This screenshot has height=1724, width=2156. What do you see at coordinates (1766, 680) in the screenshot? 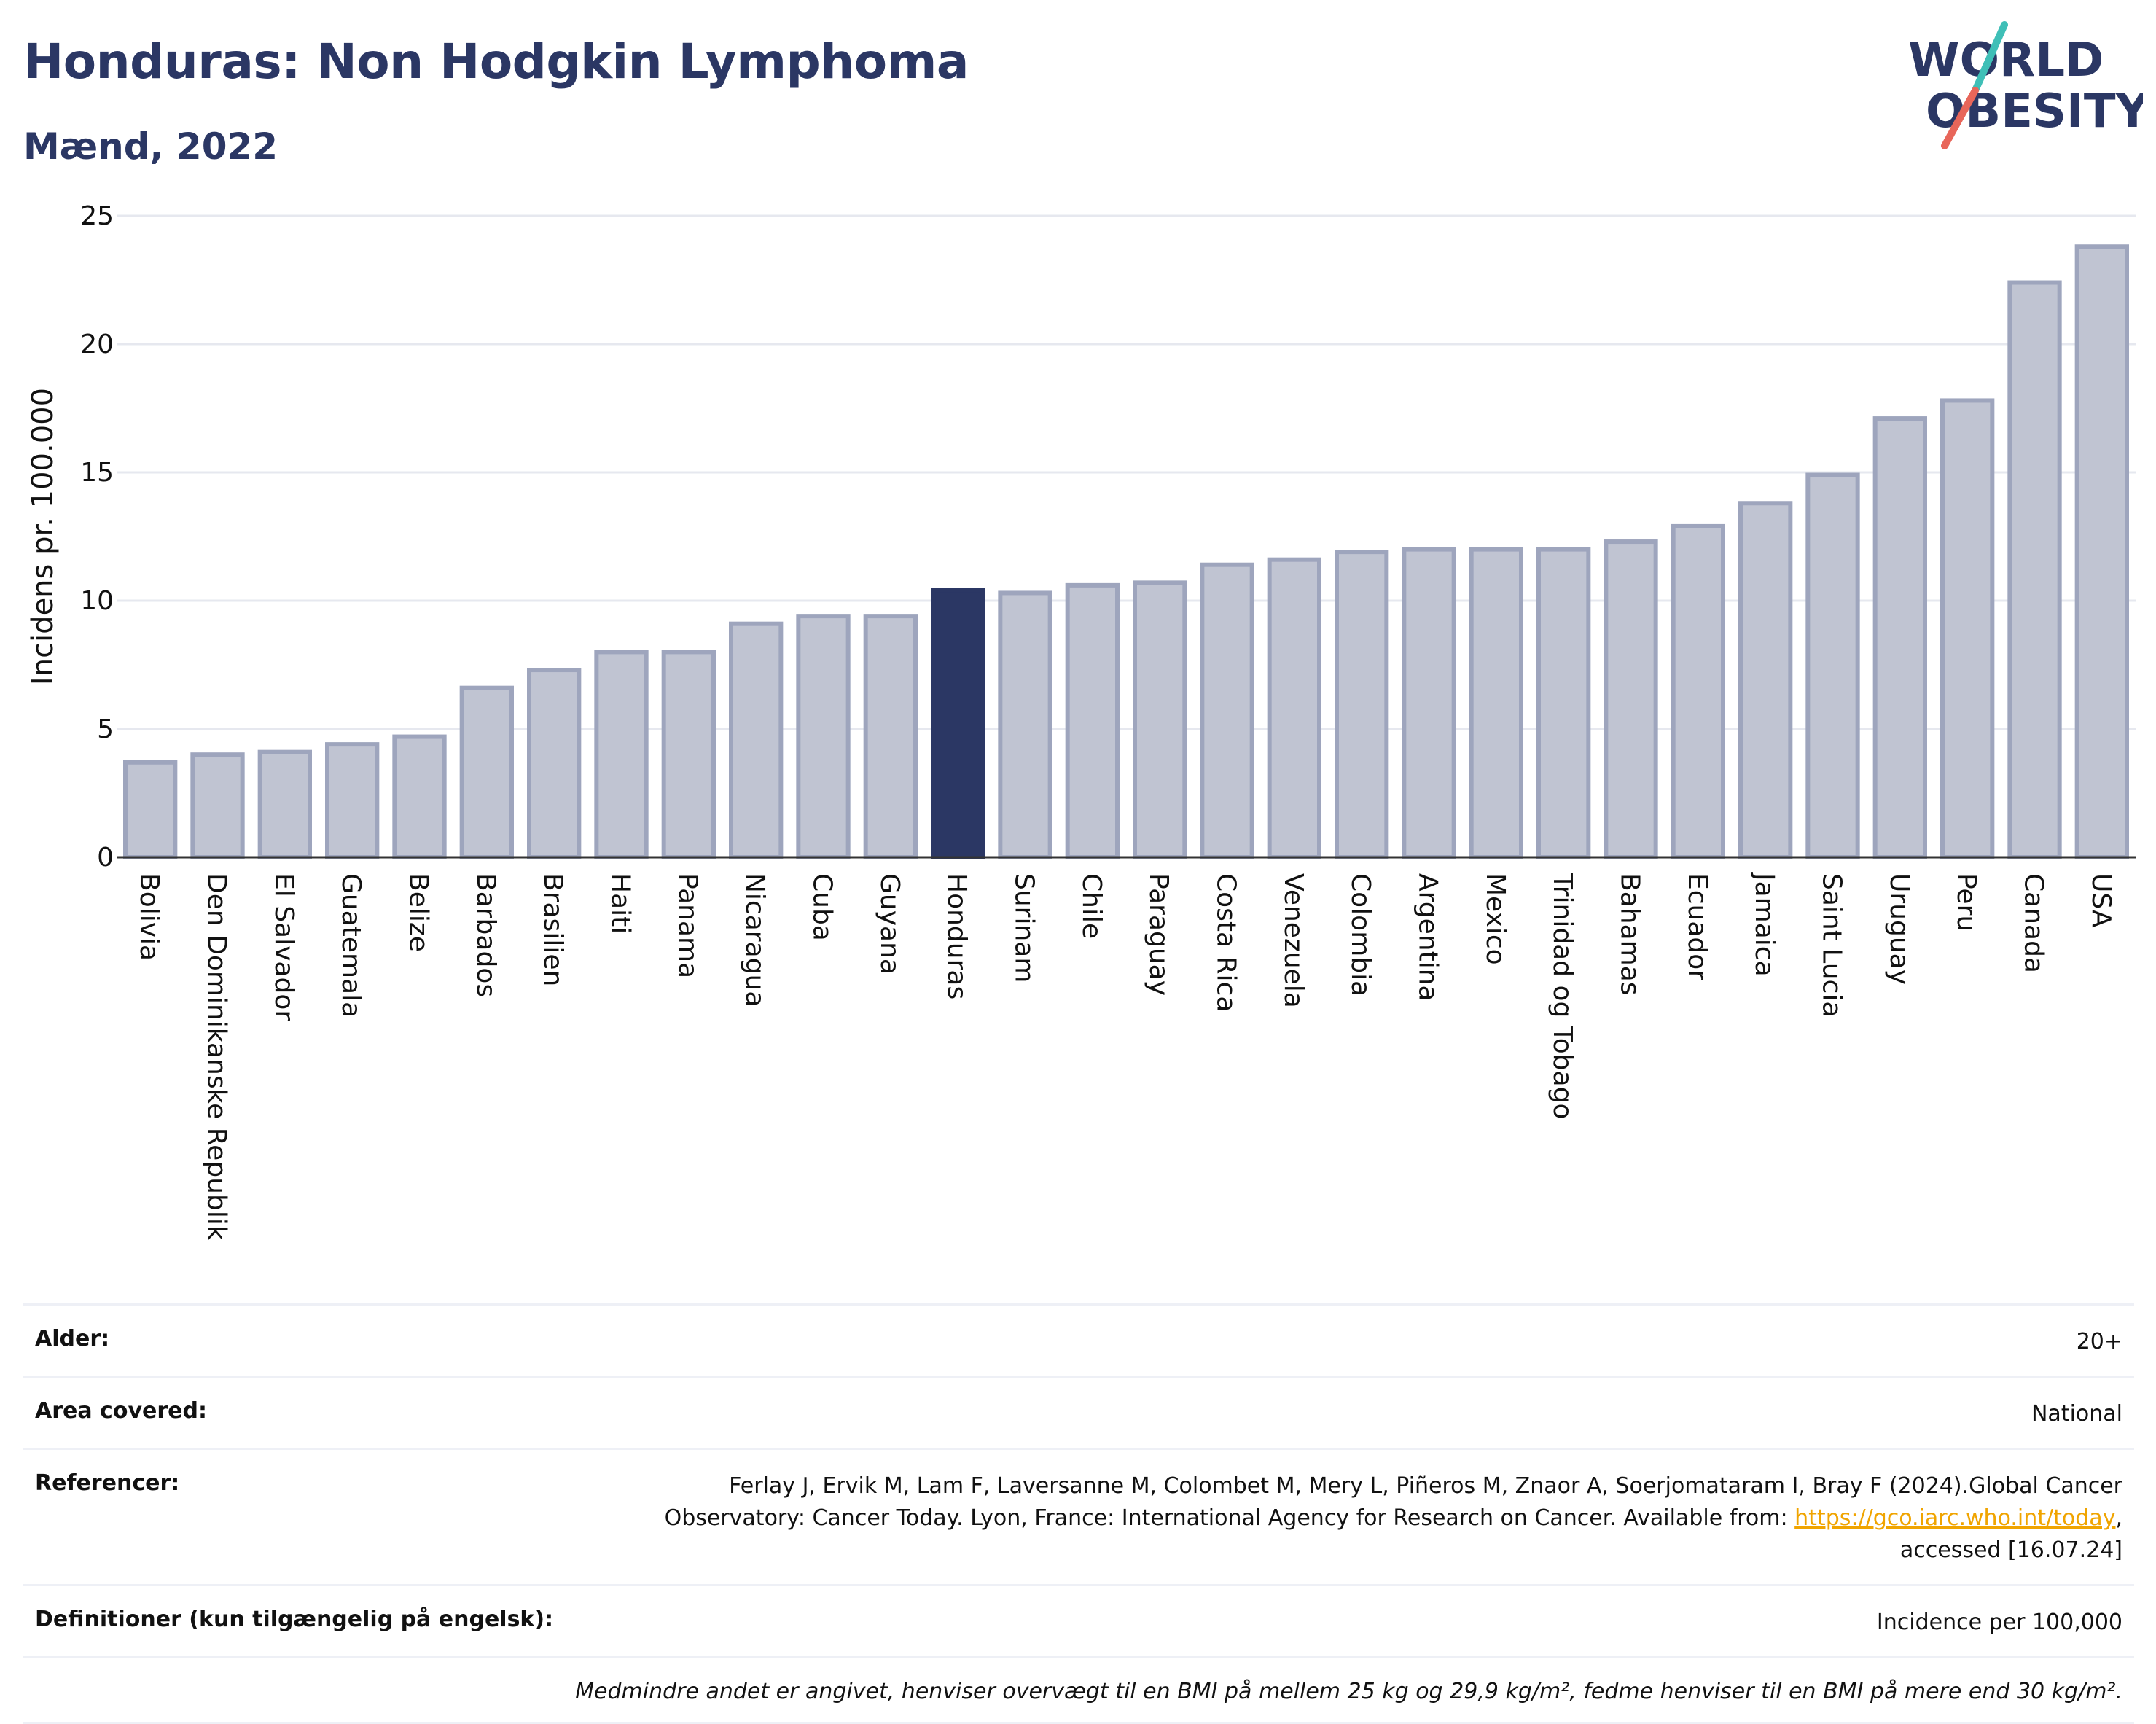
I see `bar-jamaica` at bounding box center [1766, 680].